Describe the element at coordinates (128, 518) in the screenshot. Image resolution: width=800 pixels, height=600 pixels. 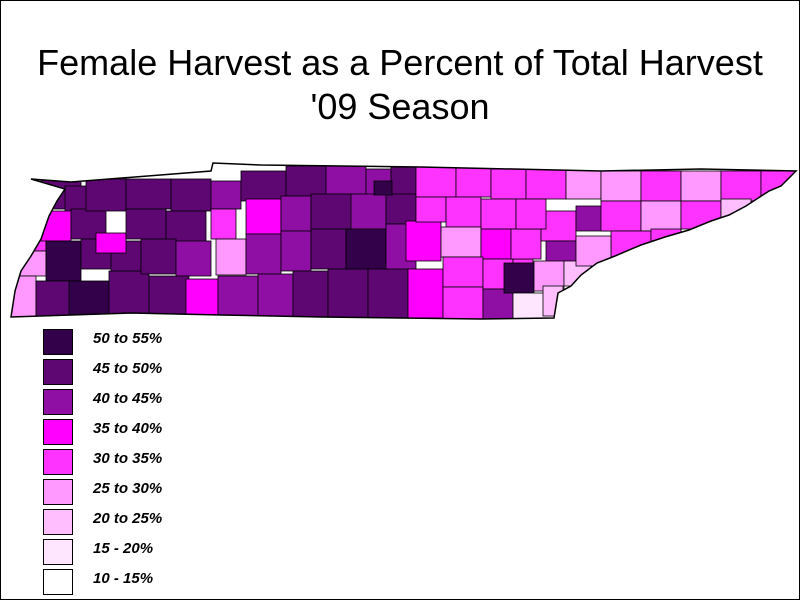
I see `legend-label: 20 to 25%` at that location.